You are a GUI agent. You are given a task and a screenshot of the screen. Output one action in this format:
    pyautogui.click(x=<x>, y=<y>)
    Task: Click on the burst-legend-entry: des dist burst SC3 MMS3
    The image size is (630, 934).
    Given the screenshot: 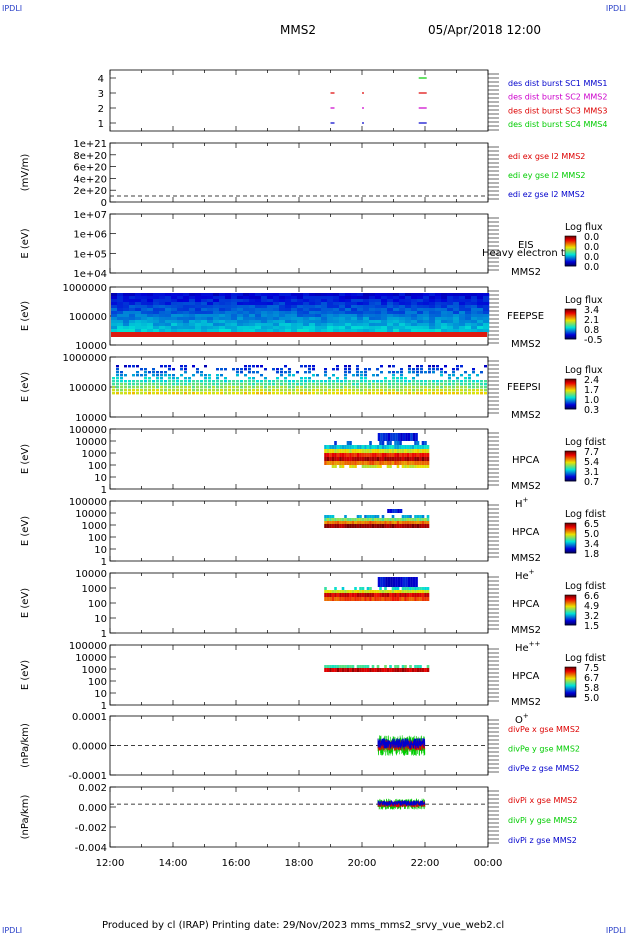 What is the action you would take?
    pyautogui.click(x=557, y=110)
    